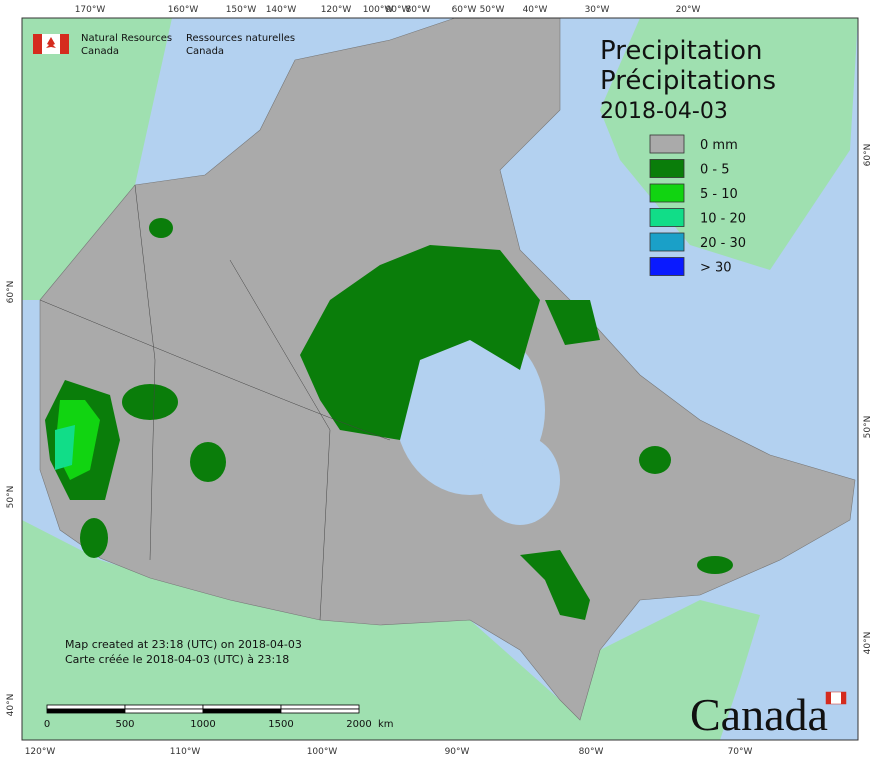 This screenshot has width=880, height=764. Describe the element at coordinates (90, 10) in the screenshot. I see `top-label: 170°W` at that location.